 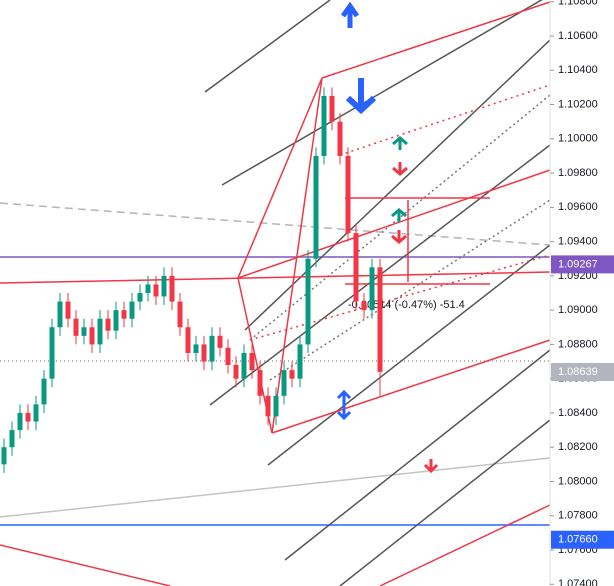 What do you see at coordinates (578, 4) in the screenshot?
I see `y-tick-label: 1.10800` at bounding box center [578, 4].